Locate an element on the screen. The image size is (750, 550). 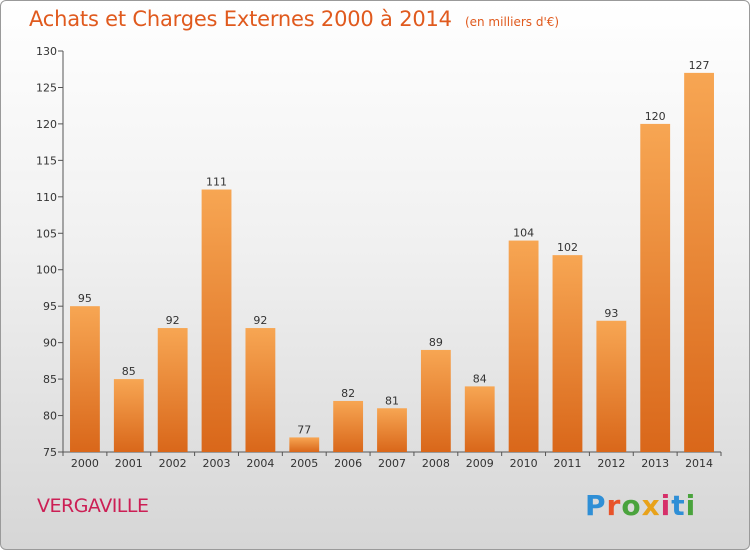
x-tick-label: 2003 is located at coordinates (217, 463).